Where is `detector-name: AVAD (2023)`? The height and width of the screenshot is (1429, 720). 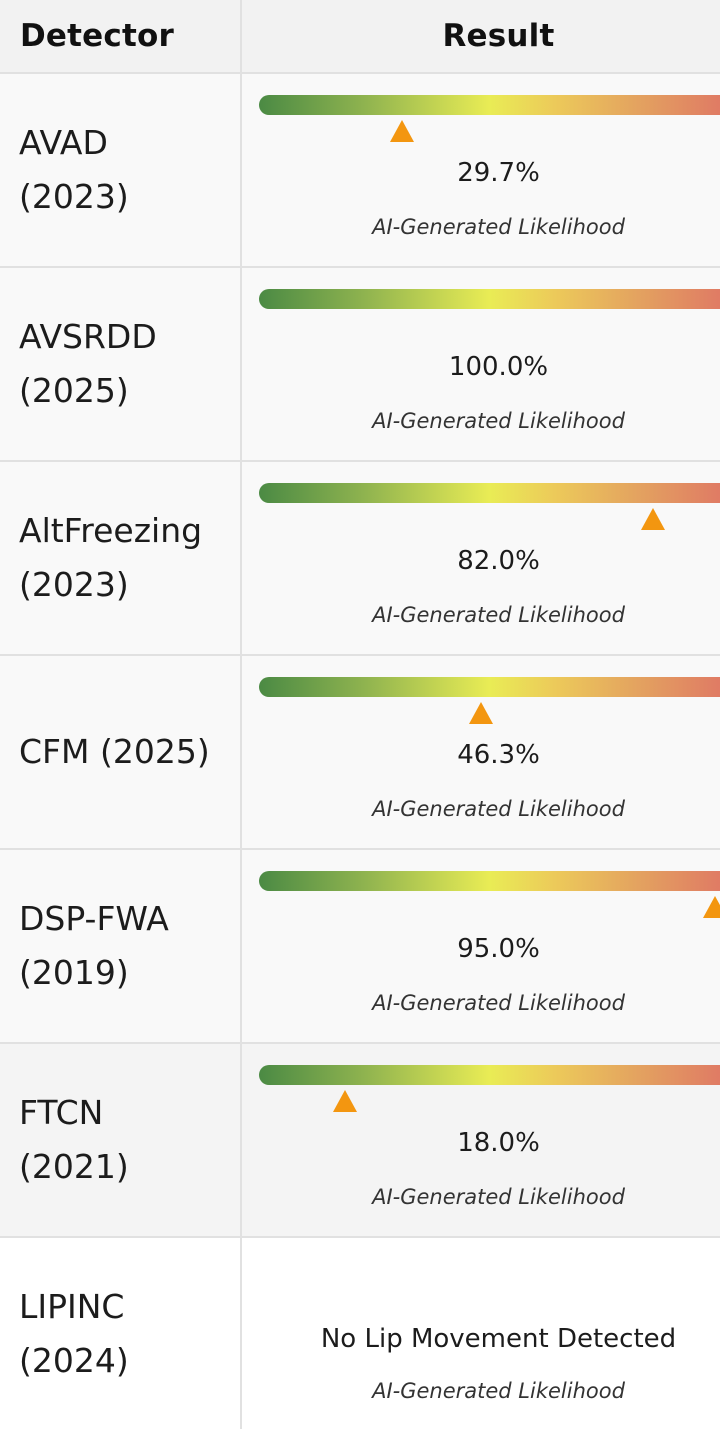 detector-name: AVAD (2023) is located at coordinates (74, 169).